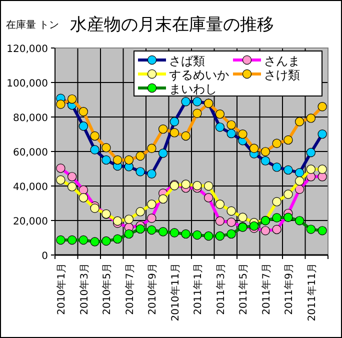 The height and width of the screenshot is (338, 342). Describe the element at coordinates (175, 292) in the screenshot. I see `x-tick-label: 2010年11月` at that location.